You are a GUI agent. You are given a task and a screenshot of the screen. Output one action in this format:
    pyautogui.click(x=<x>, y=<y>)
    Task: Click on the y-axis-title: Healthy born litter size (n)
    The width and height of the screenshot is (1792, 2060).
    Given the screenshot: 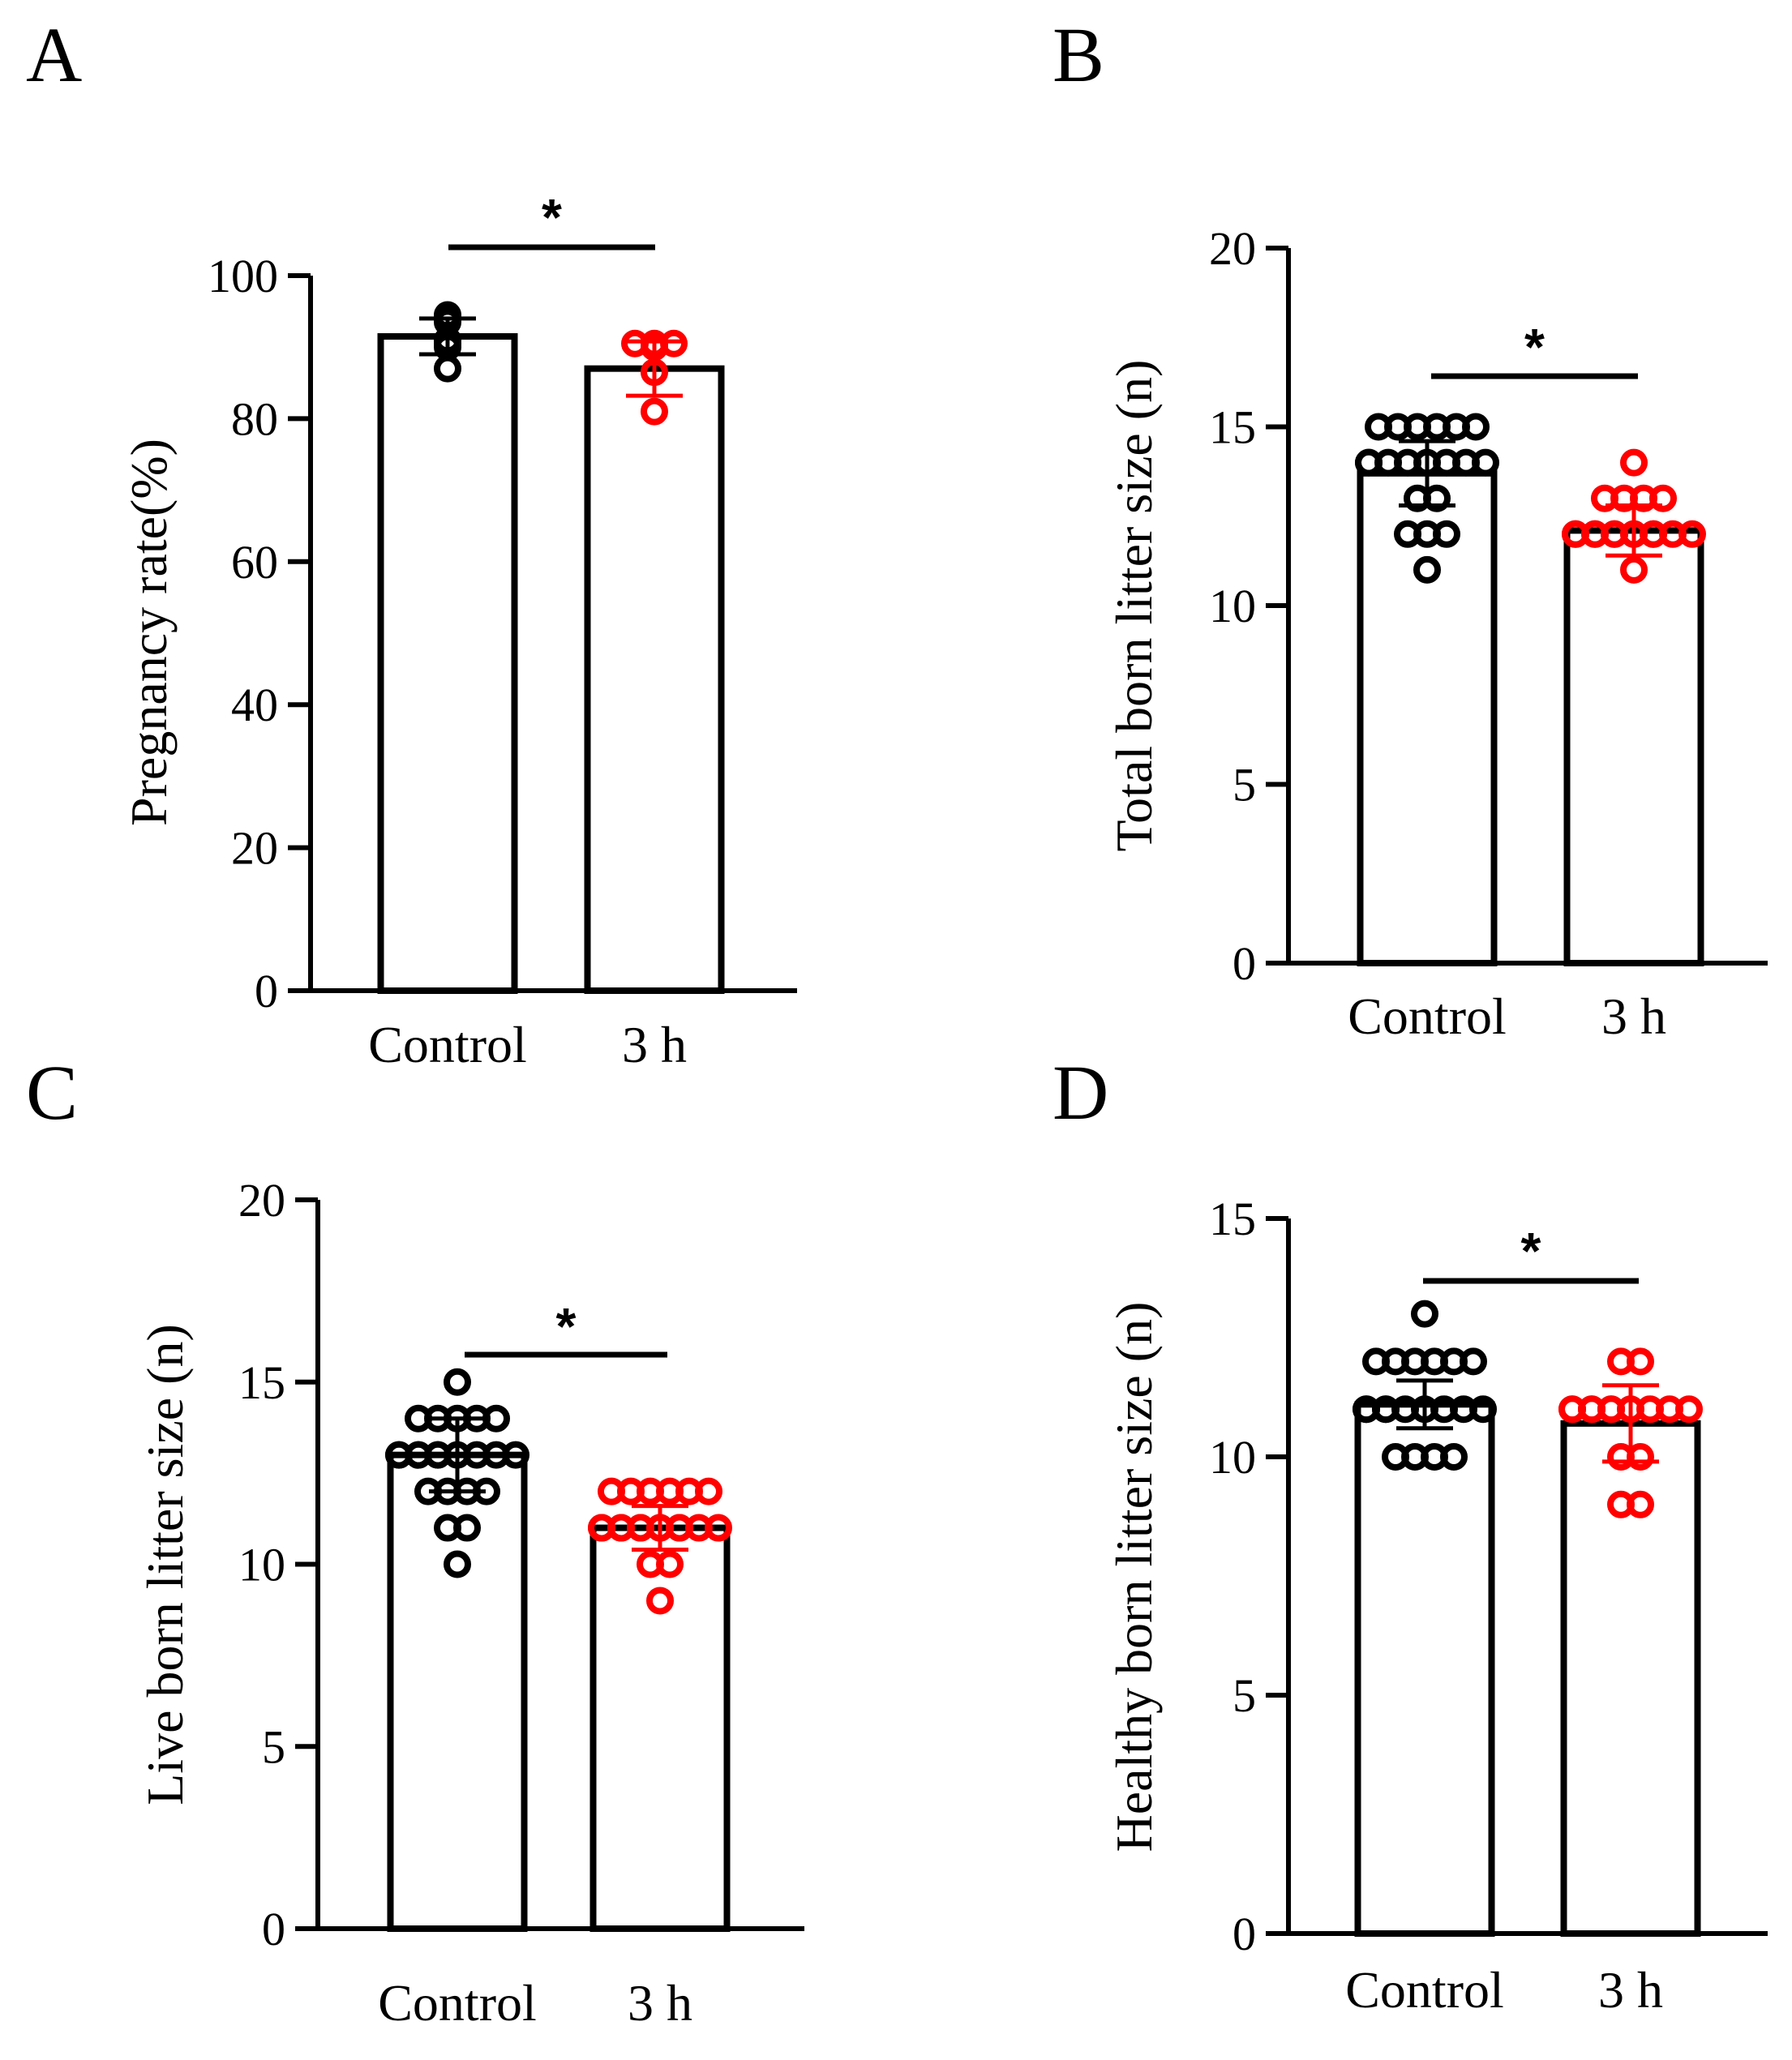 What is the action you would take?
    pyautogui.click(x=1134, y=1577)
    